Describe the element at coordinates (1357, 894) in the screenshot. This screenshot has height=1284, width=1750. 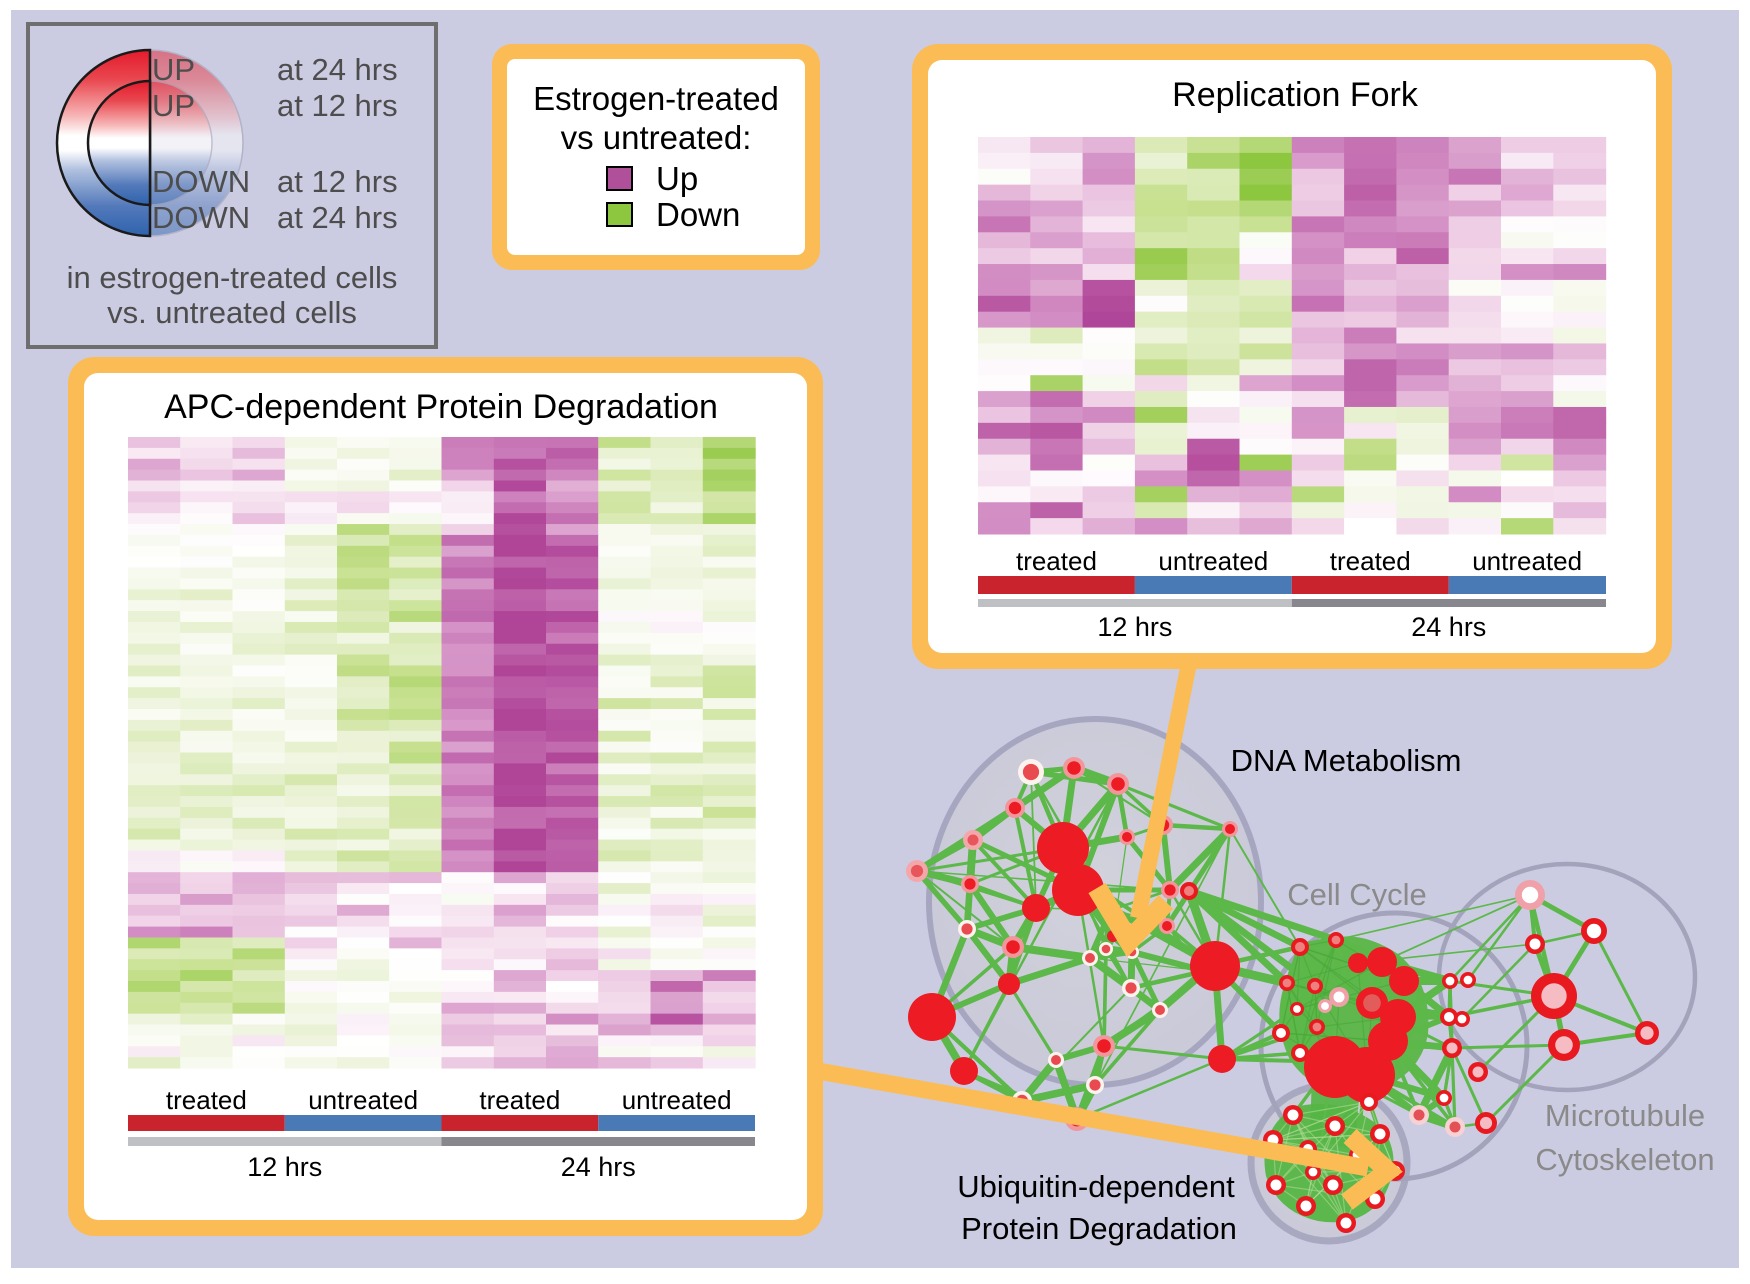
I see `svg-text: Cell Cycle` at that location.